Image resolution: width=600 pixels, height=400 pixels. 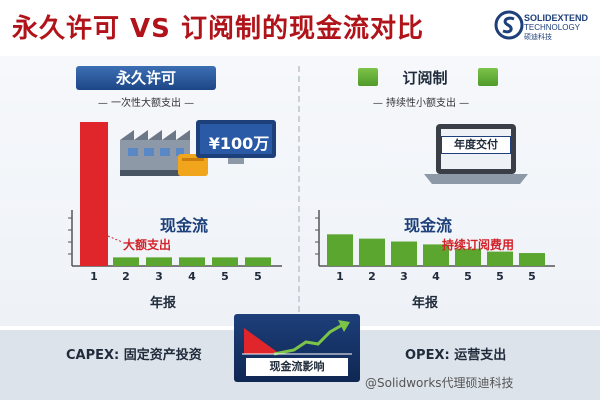 I want to click on right-tick-label: 1, so click(x=340, y=276).